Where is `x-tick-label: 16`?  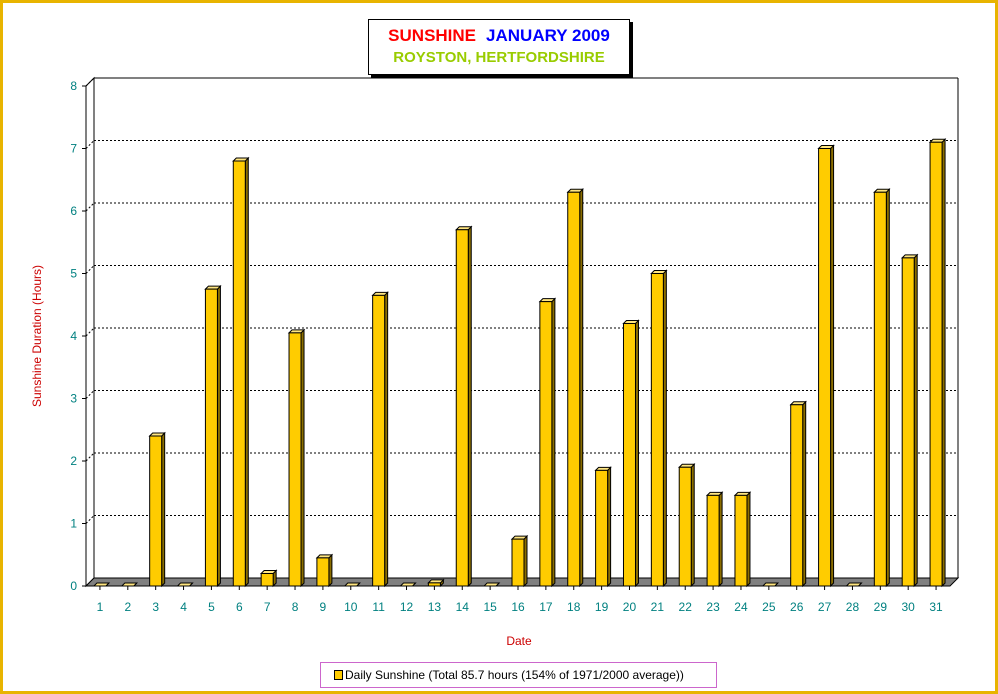
x-tick-label: 16 is located at coordinates (518, 607).